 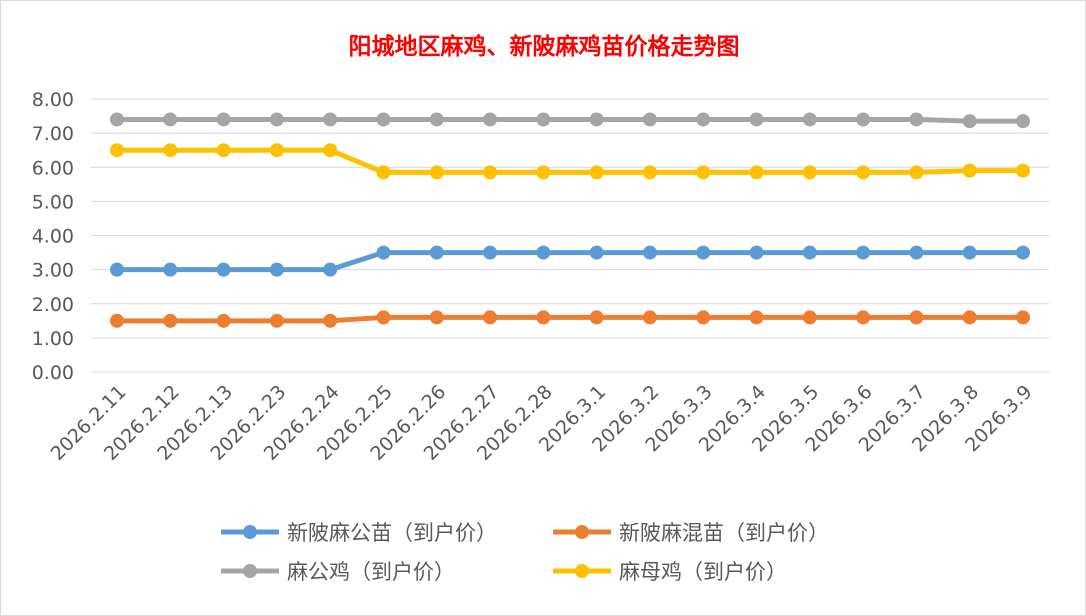 What do you see at coordinates (371, 572) in the screenshot?
I see `legend-label: 麻公鸡（到户价）` at bounding box center [371, 572].